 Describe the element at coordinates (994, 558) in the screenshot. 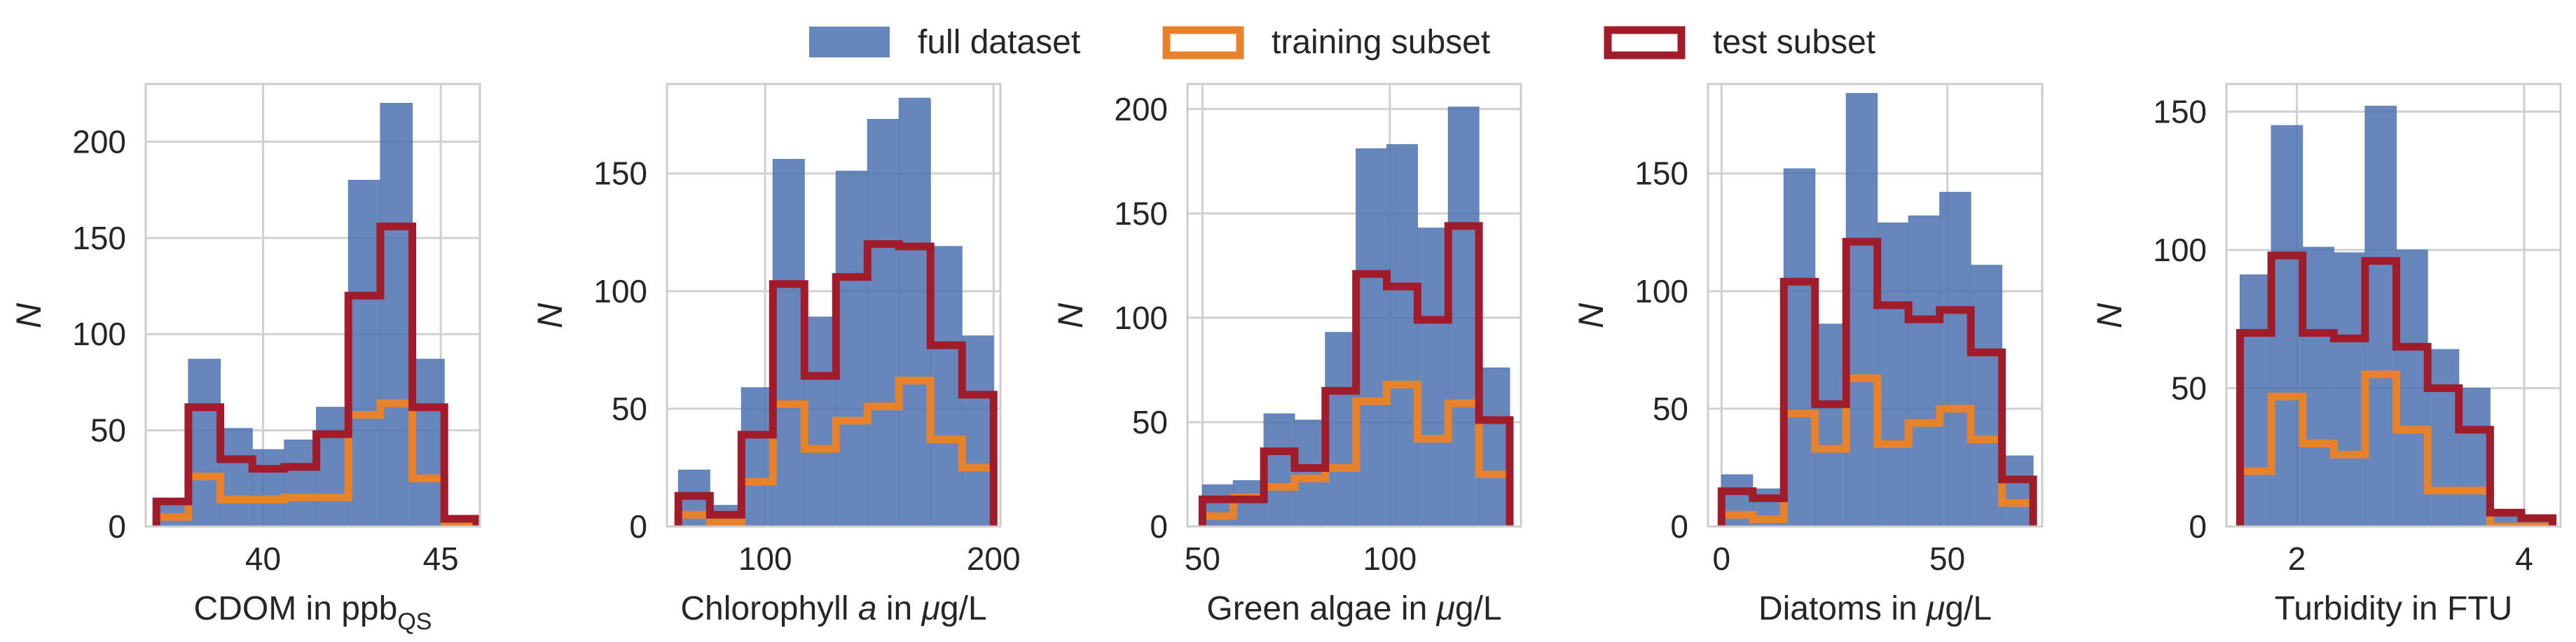

I see `x-tick-label: 200` at that location.